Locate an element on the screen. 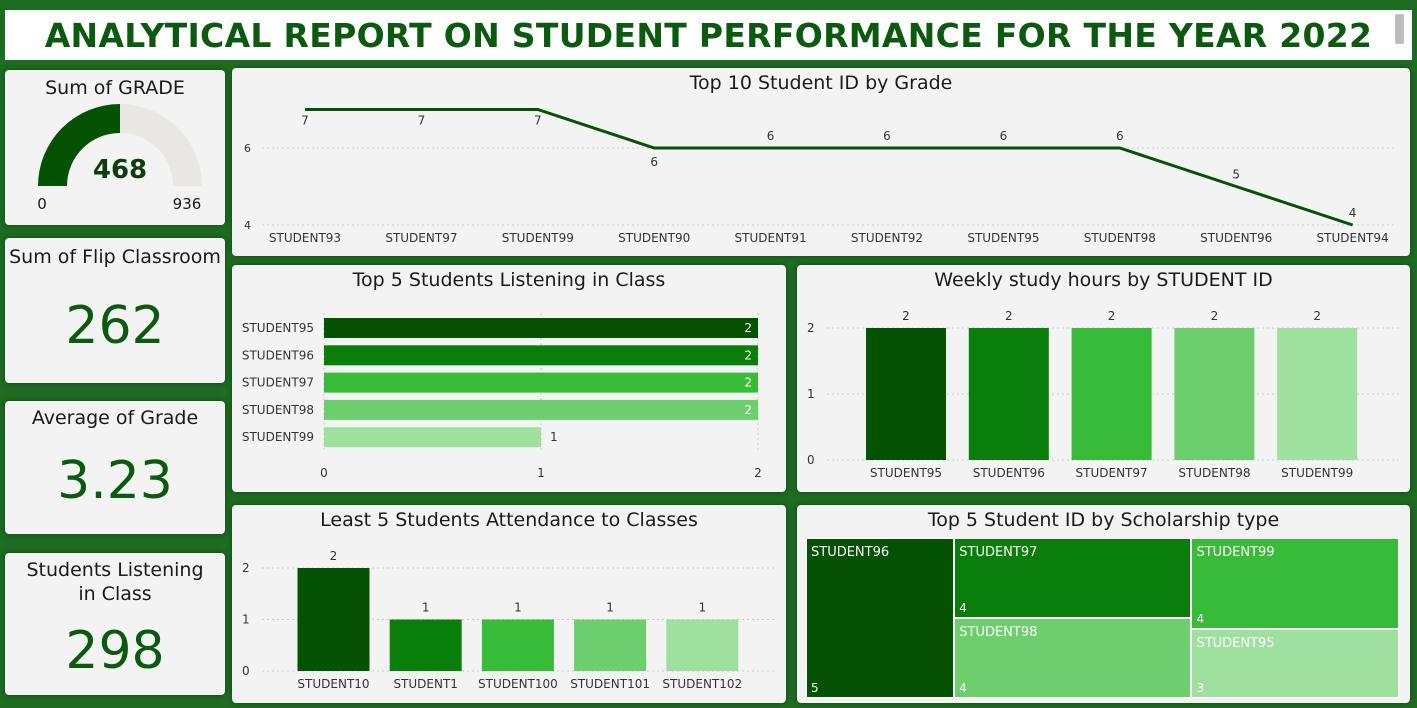 The height and width of the screenshot is (708, 1417). treemap-label: STUDENT95 is located at coordinates (1235, 644).